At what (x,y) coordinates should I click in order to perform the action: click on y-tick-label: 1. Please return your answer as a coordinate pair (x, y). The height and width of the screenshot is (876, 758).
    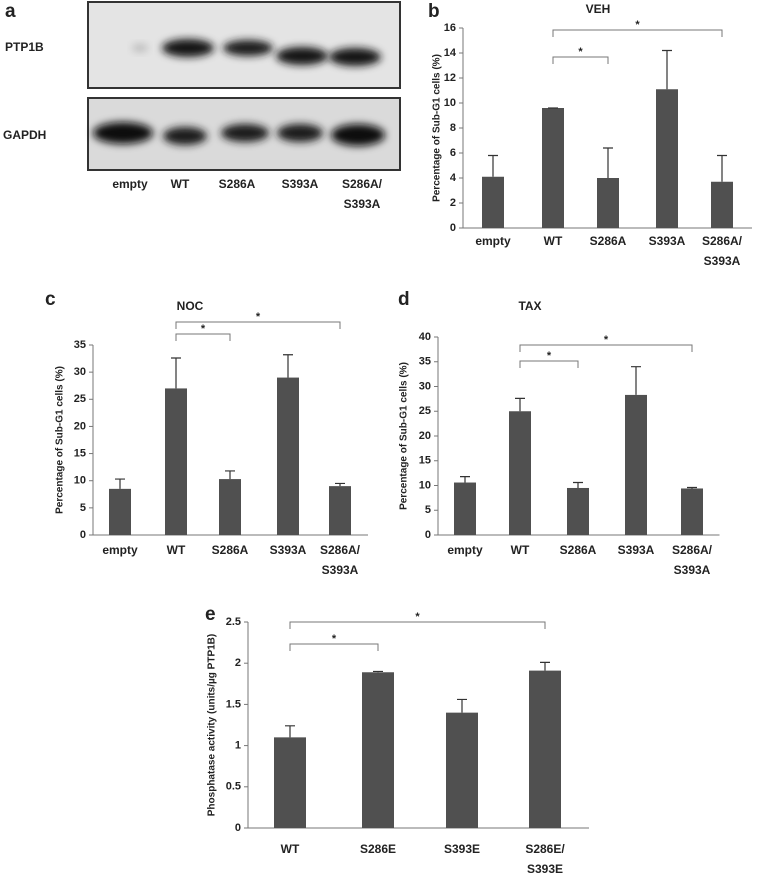
    Looking at the image, I should click on (238, 746).